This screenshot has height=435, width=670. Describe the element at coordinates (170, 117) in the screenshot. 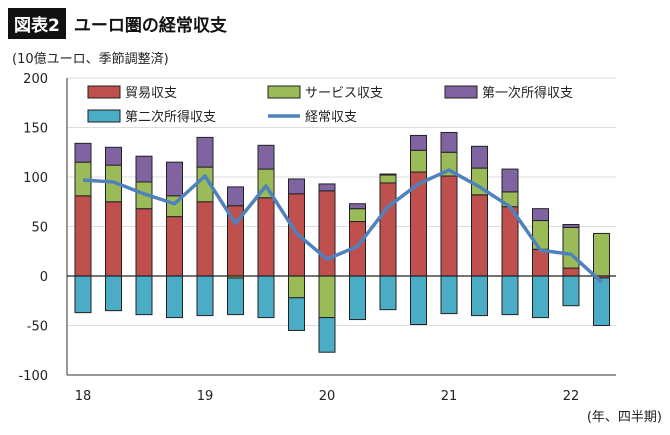

I see `legend-label: 第二次所得収支` at that location.